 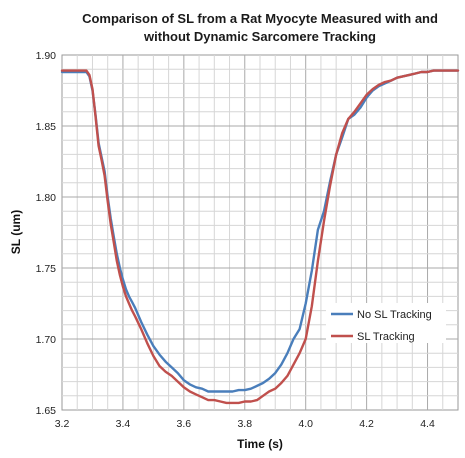 I want to click on x-tick-label: 3.8, so click(x=244, y=424).